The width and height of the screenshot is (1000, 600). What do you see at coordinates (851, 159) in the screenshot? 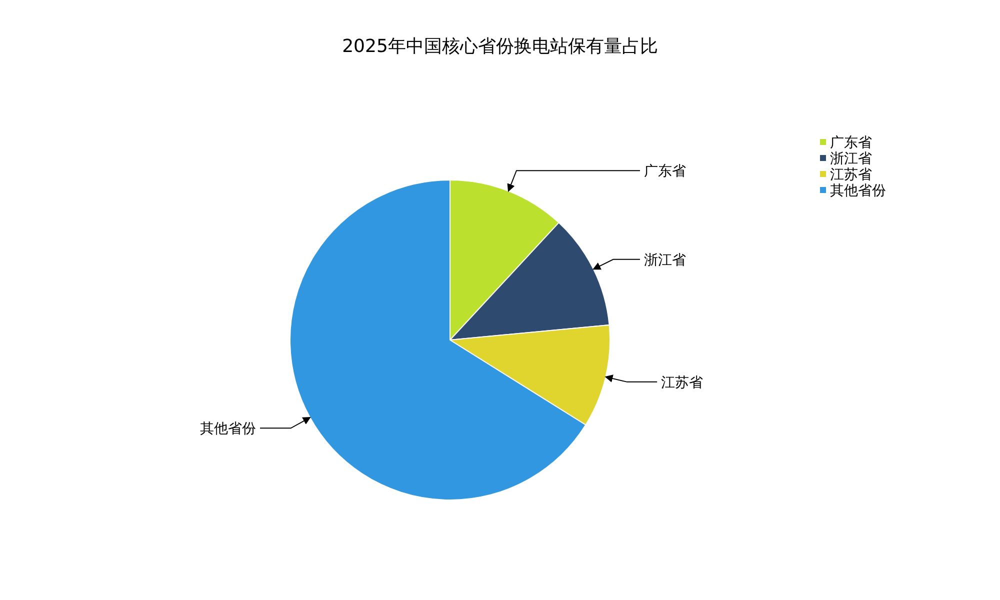
I see `legend-label: 浙江省` at bounding box center [851, 159].